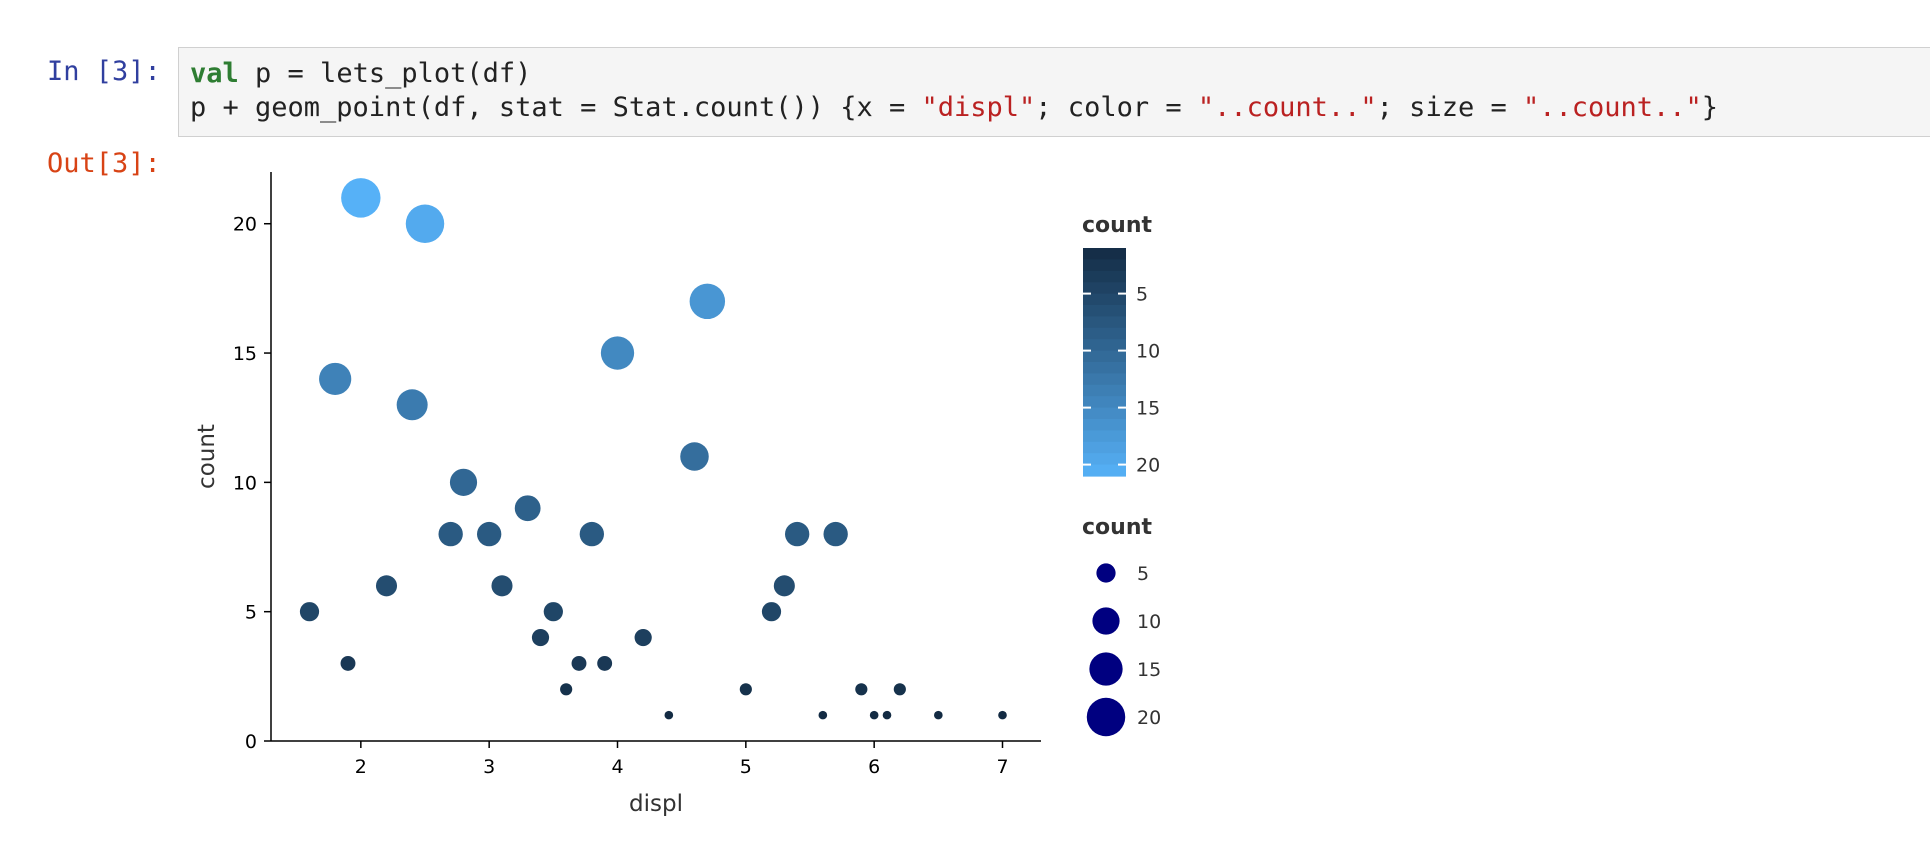  I want to click on code-token: p = lets_plot(df), so click(385, 73).